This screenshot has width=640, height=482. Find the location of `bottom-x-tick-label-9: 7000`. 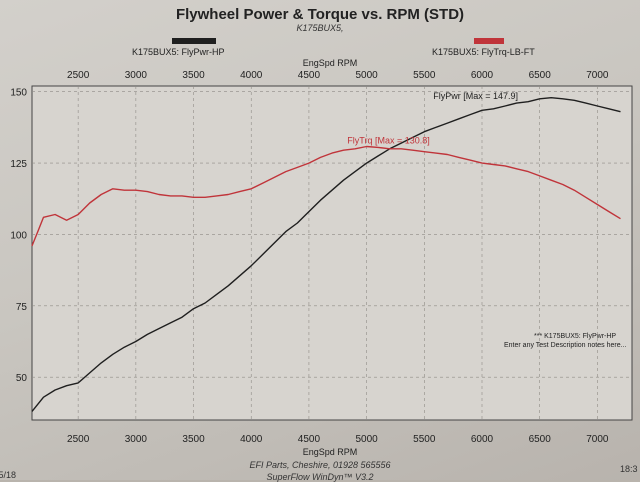

bottom-x-tick-label-9: 7000 is located at coordinates (597, 439).